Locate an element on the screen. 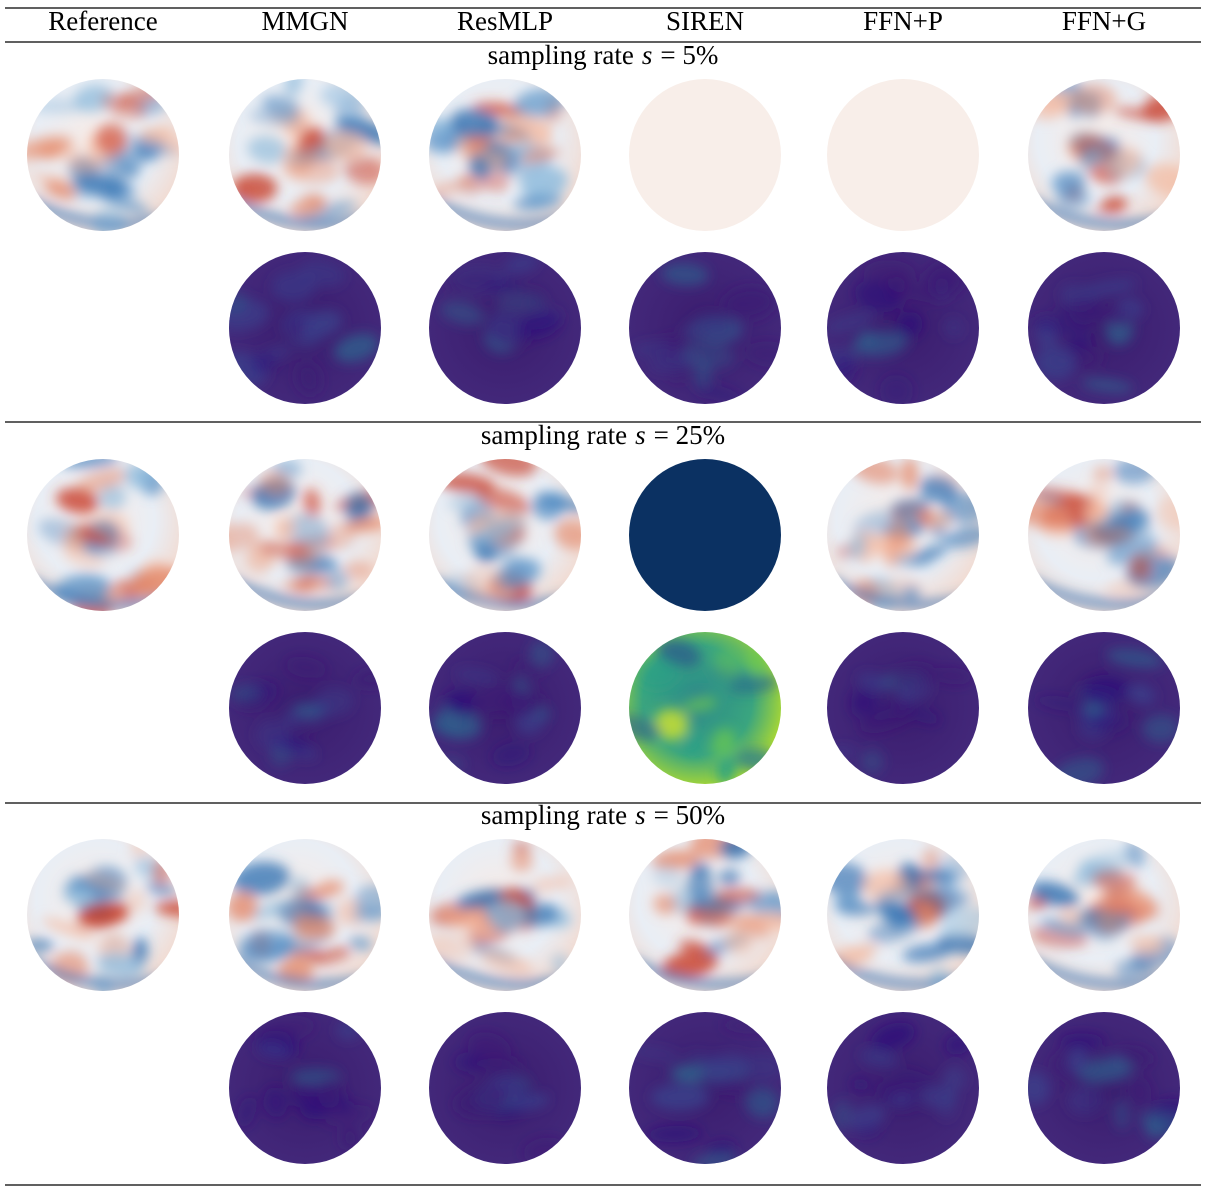 This screenshot has width=1213, height=1199. label-part: = 25% is located at coordinates (689, 435).